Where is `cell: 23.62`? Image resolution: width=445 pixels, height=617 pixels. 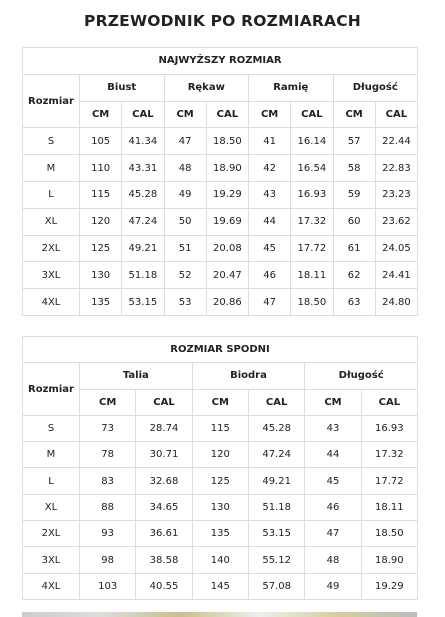
cell: 23.62 is located at coordinates (396, 221).